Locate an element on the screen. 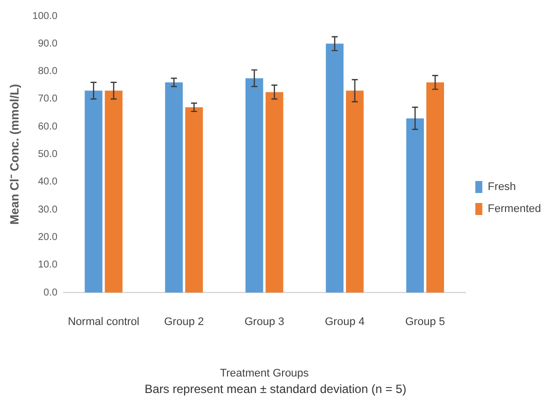  text: Bars represent mean ± standard deviation (n = 5) is located at coordinates (276, 389).